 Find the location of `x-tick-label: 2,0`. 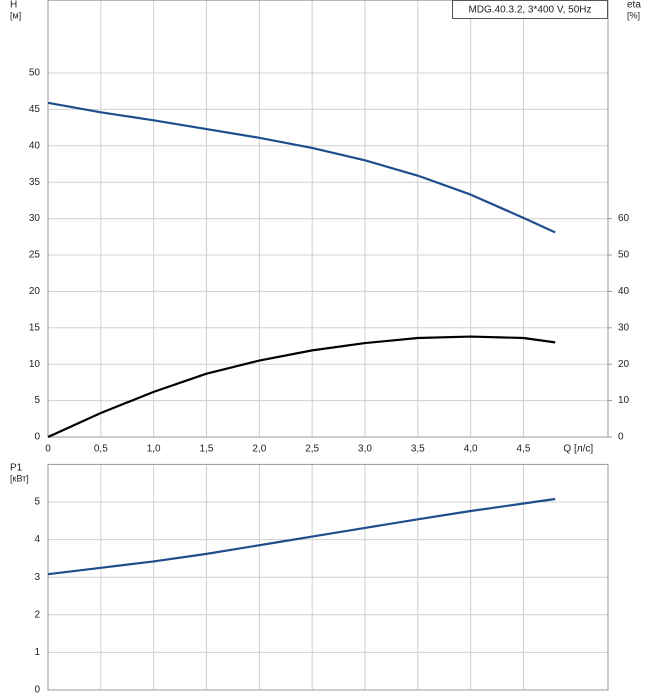

x-tick-label: 2,0 is located at coordinates (259, 449).